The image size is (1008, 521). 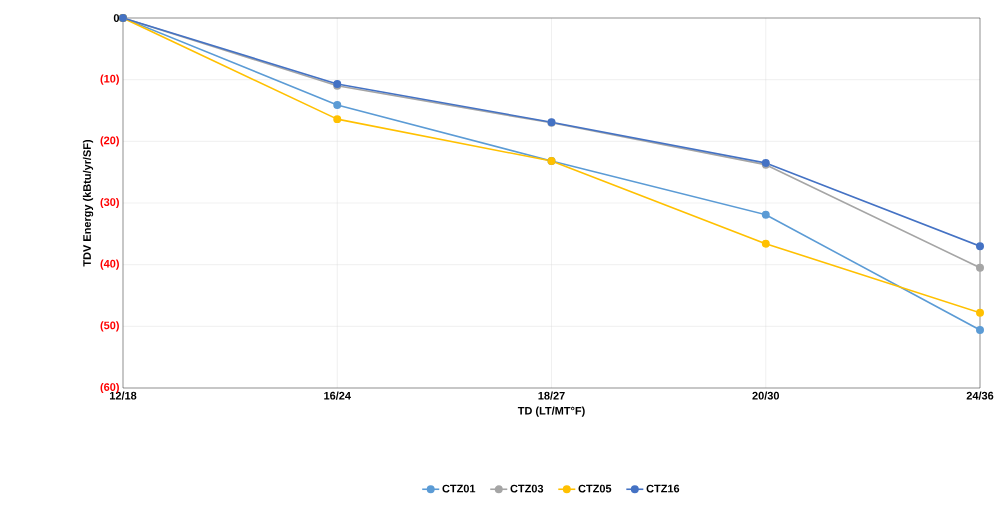 What do you see at coordinates (109, 79) in the screenshot?
I see `y-tick-label: (10)` at bounding box center [109, 79].